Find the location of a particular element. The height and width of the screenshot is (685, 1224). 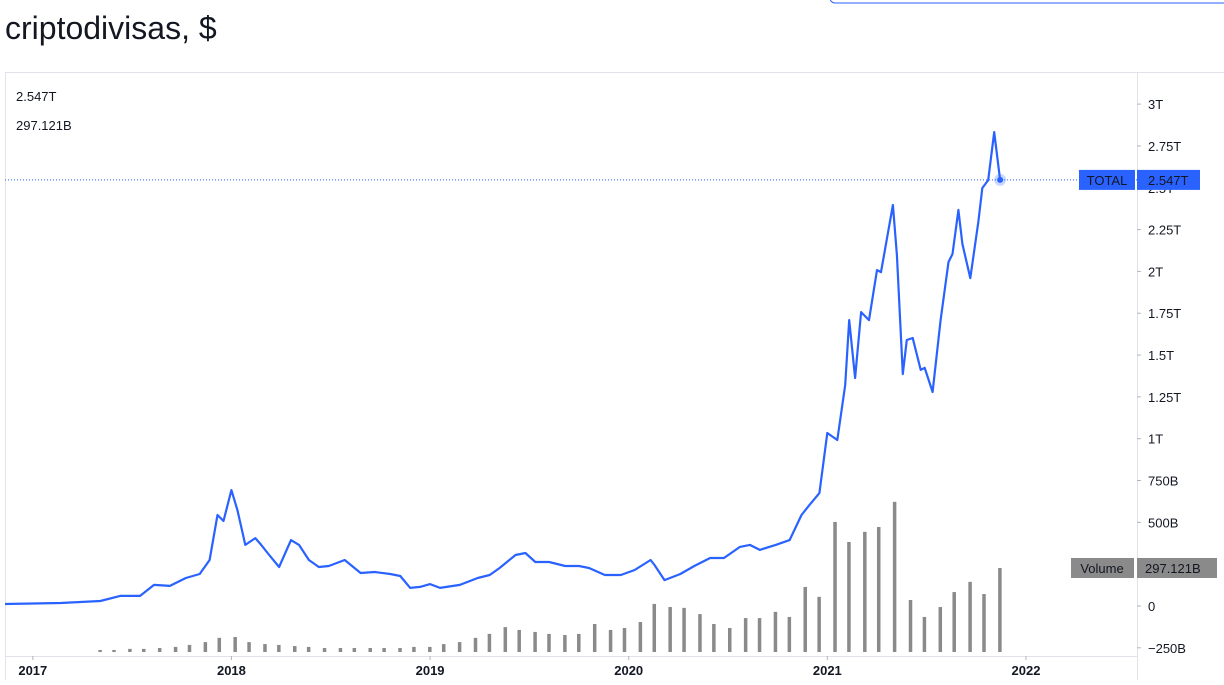

x-tick-label: 2017 is located at coordinates (32, 670).